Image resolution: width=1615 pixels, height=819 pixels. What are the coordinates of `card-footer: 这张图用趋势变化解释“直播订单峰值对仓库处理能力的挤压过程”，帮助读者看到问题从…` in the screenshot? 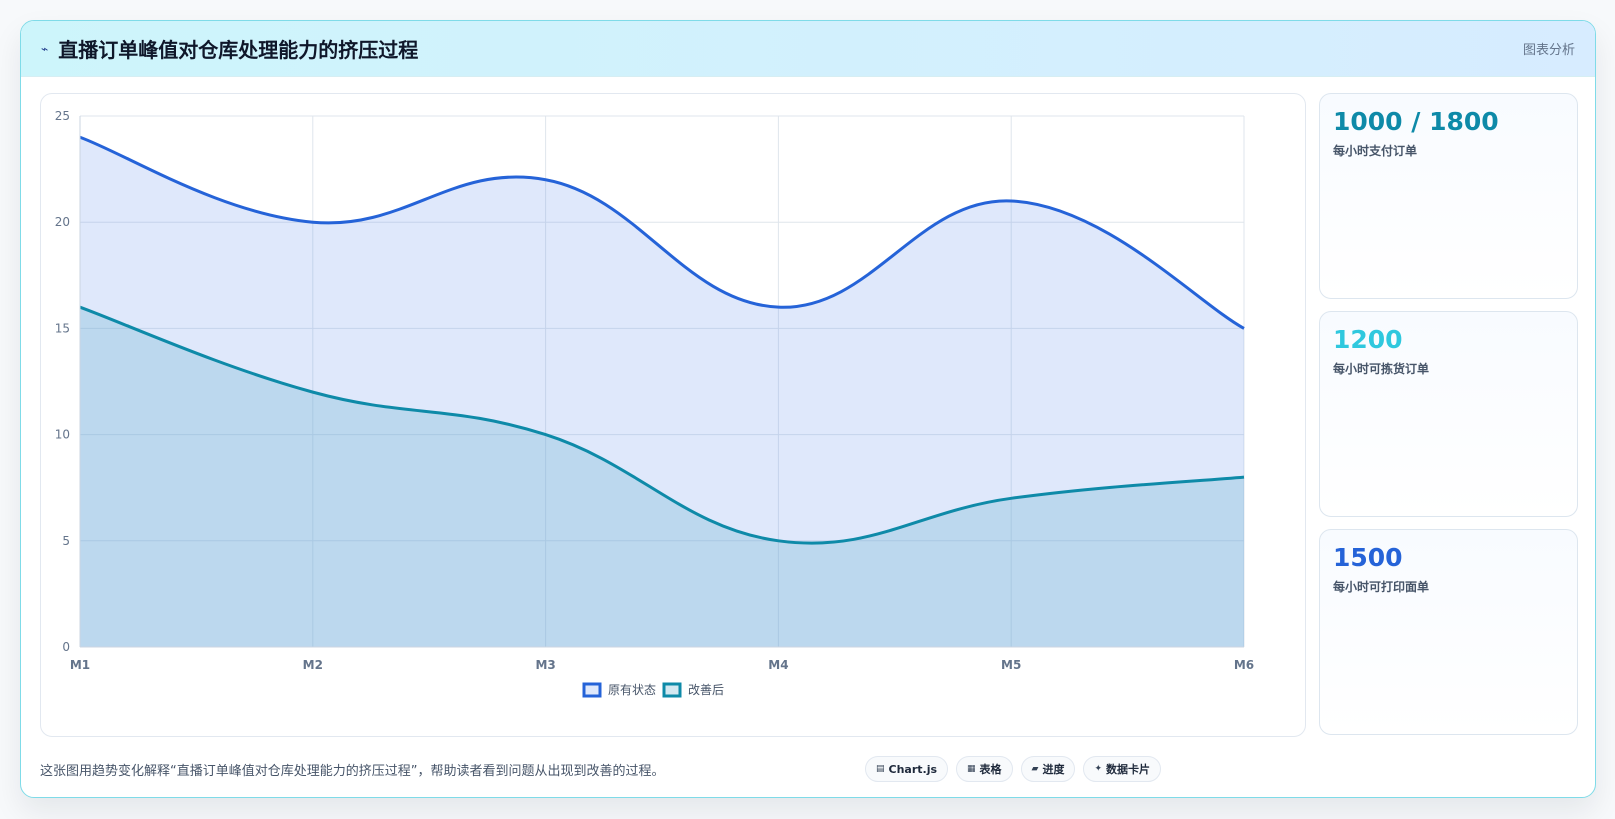 It's located at (809, 769).